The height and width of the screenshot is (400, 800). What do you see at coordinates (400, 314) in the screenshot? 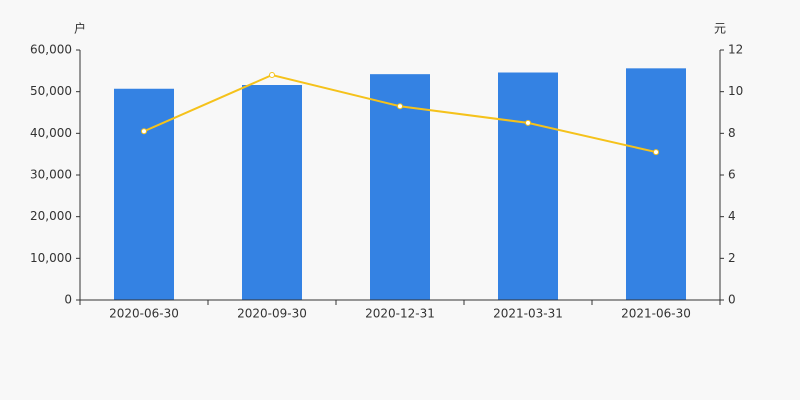
I see `x-tick-label: 2020-12-31` at bounding box center [400, 314].